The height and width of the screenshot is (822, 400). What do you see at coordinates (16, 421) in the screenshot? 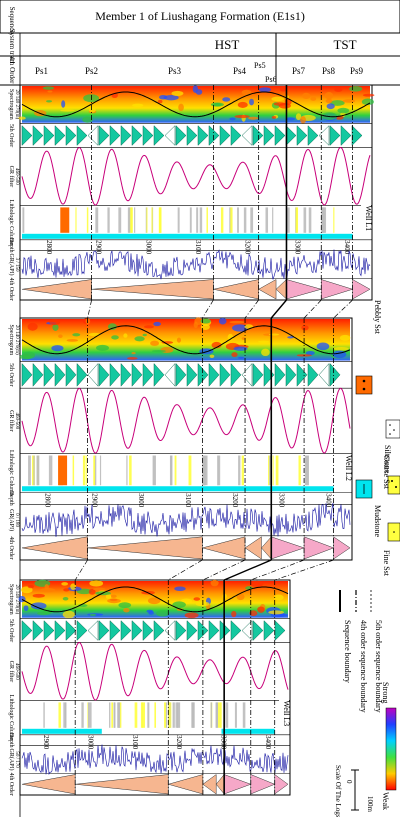
I see `gr-filter-range: 460-500` at bounding box center [16, 421].